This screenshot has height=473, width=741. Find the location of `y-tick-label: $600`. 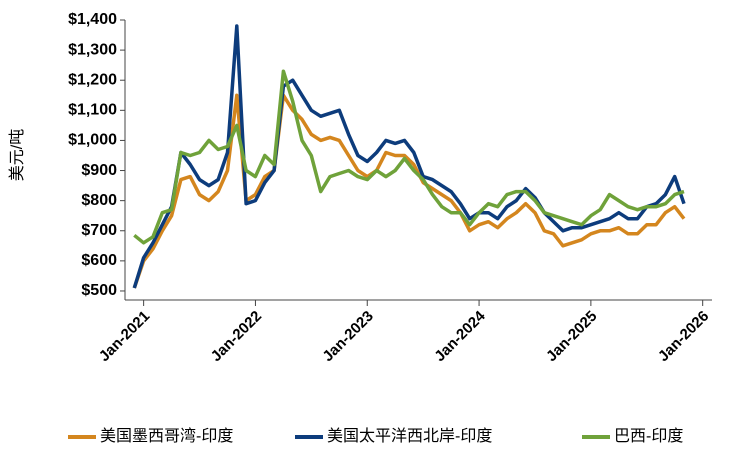

y-tick-label: $600 is located at coordinates (99, 260).